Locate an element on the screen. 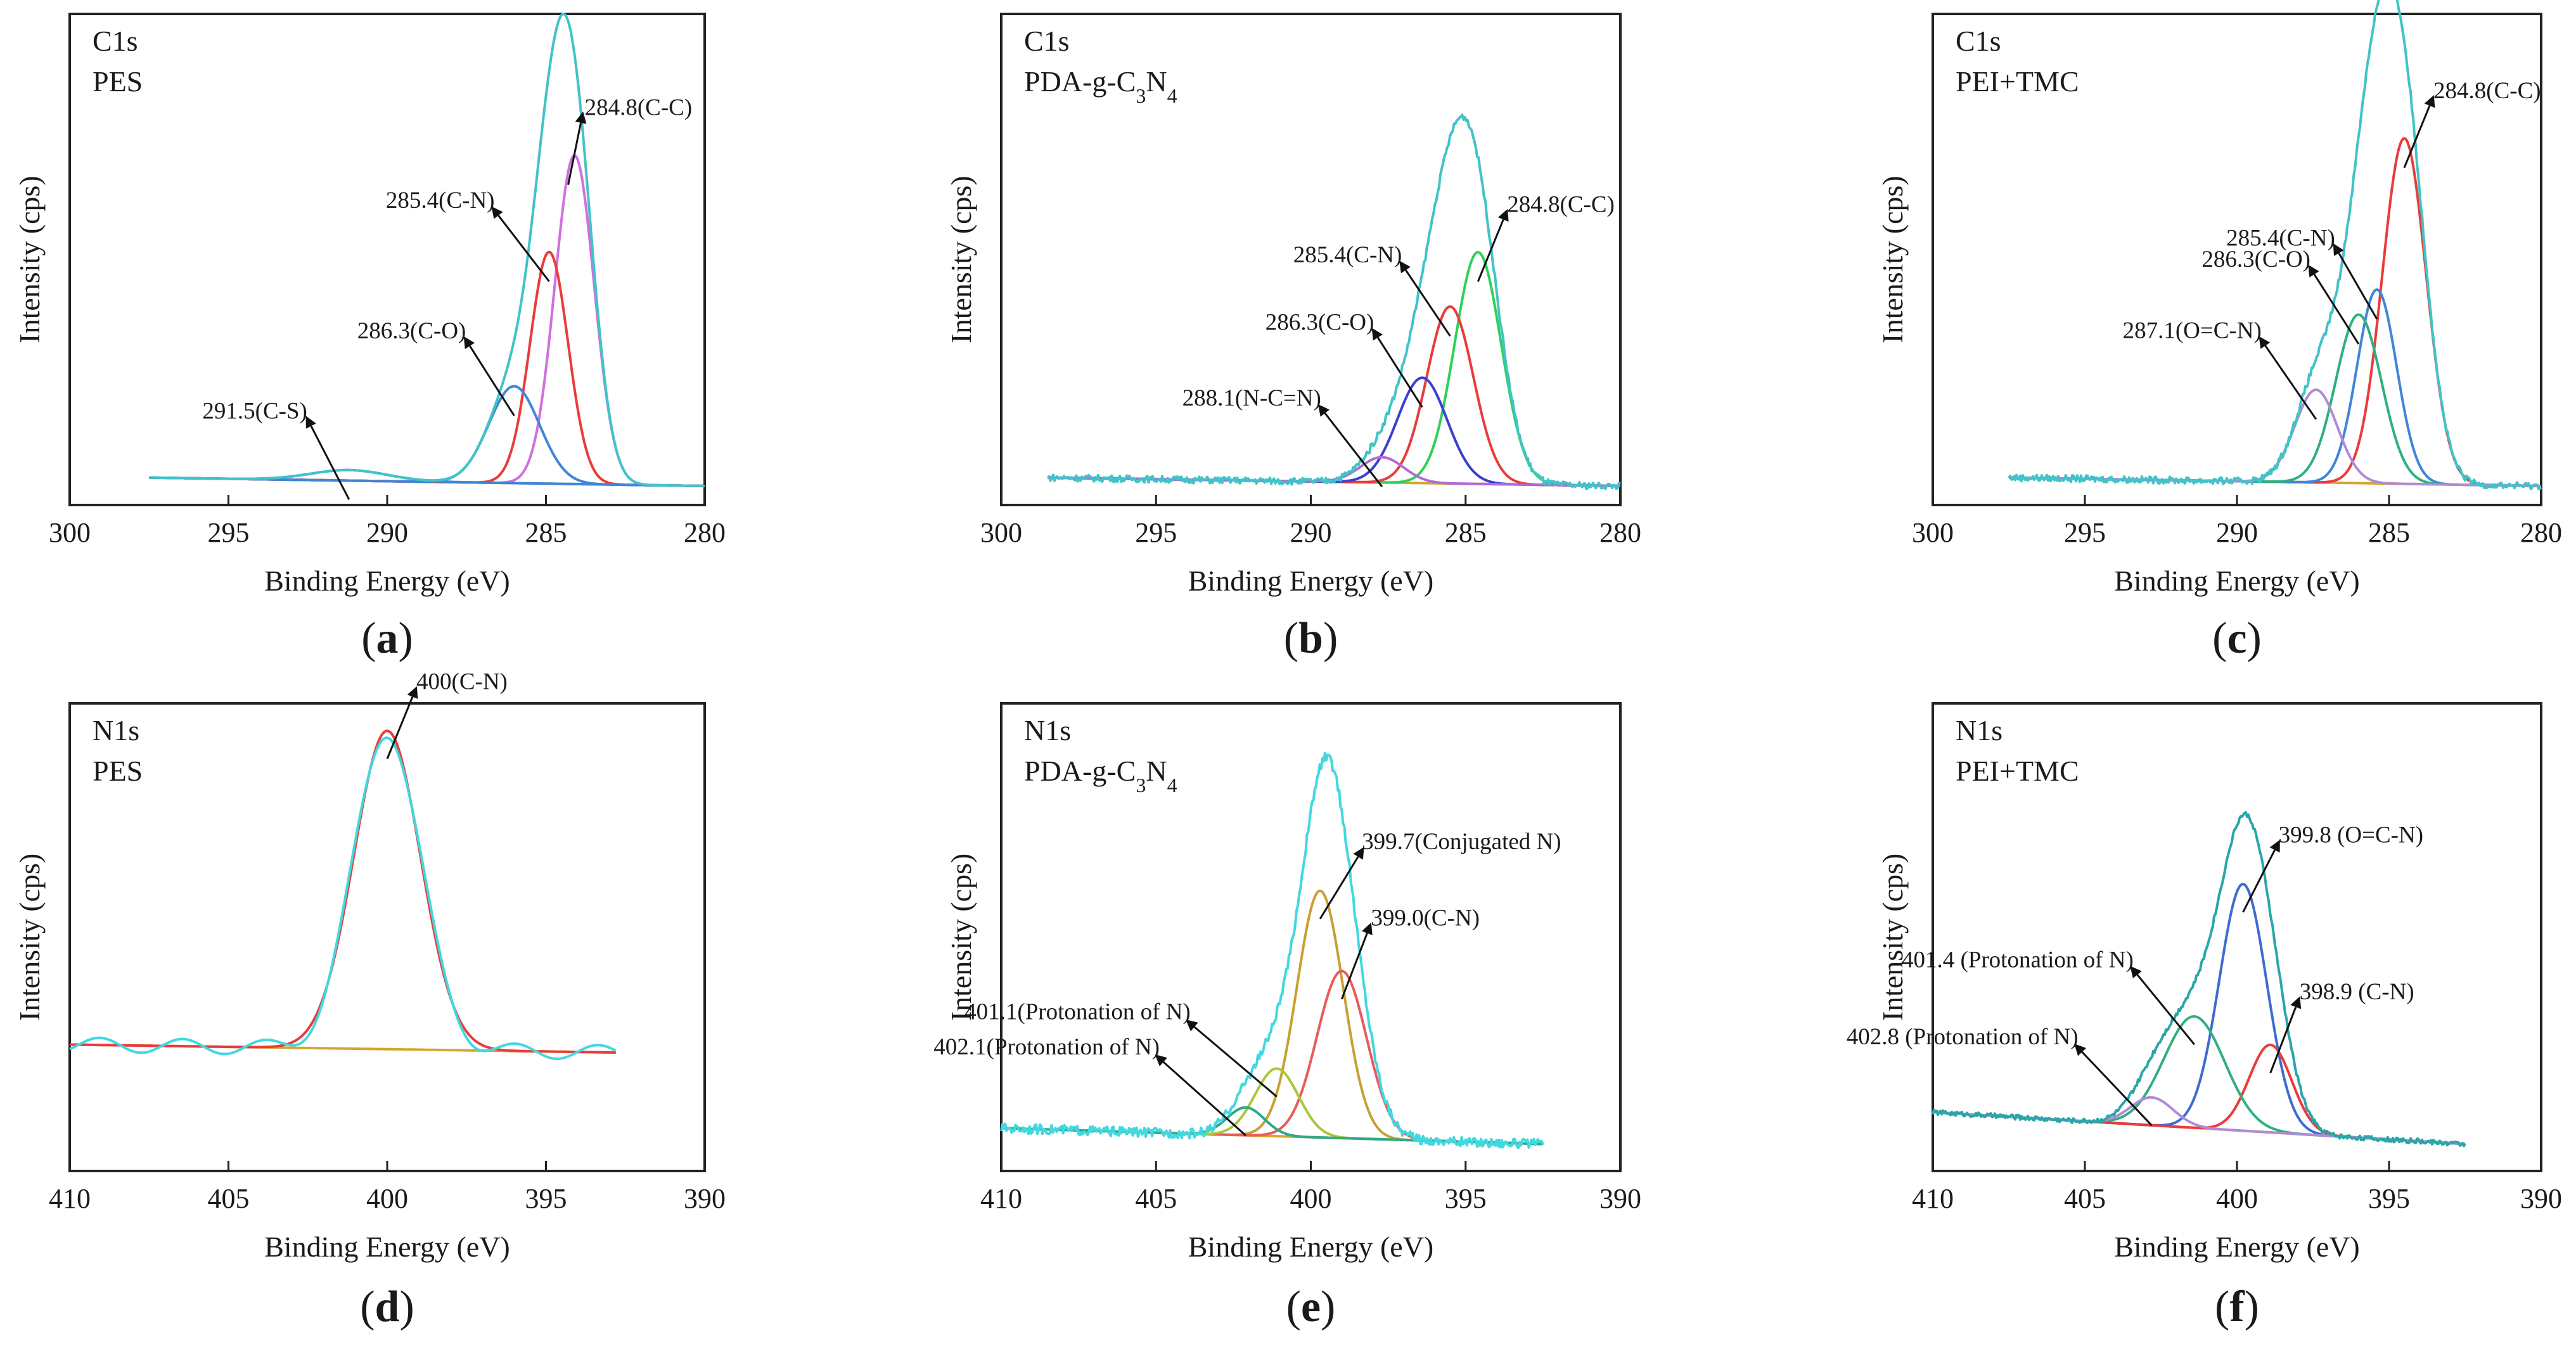  peak-annotation: 400(C-N) is located at coordinates (462, 682).